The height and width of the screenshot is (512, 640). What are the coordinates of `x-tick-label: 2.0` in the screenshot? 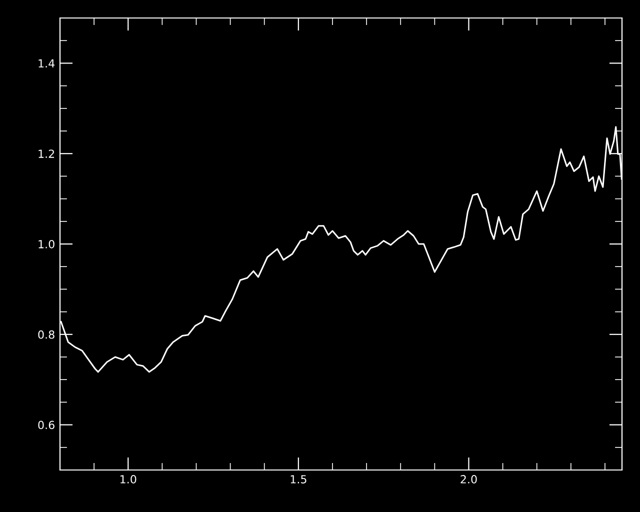 It's located at (468, 479).